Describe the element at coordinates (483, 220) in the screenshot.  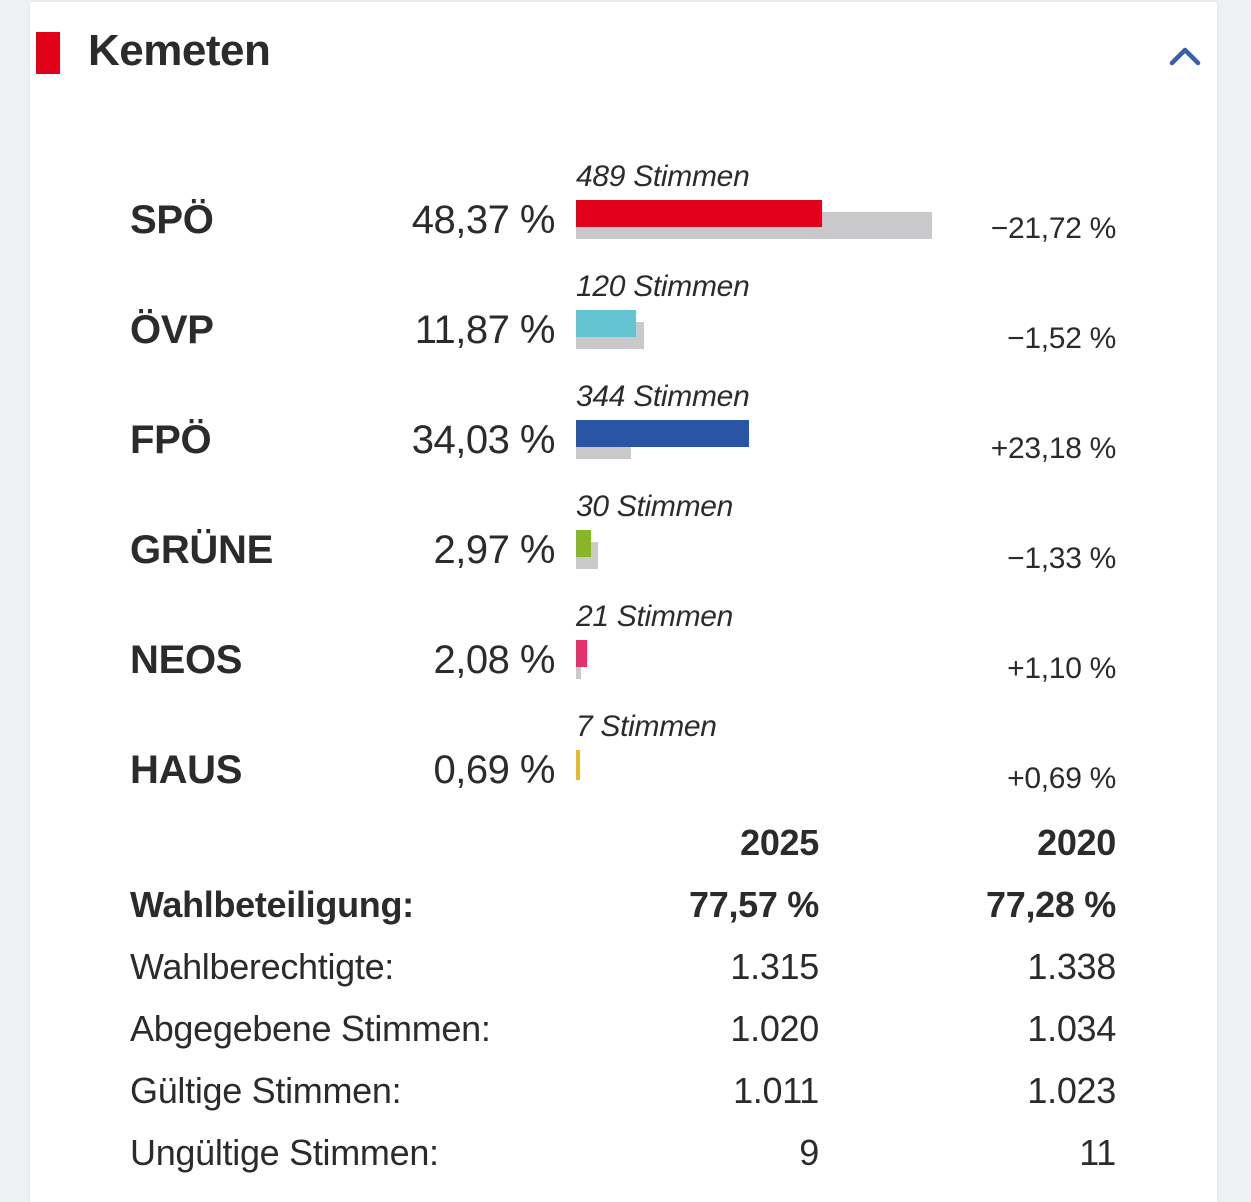
I see `party-percent: 48,37 %` at that location.